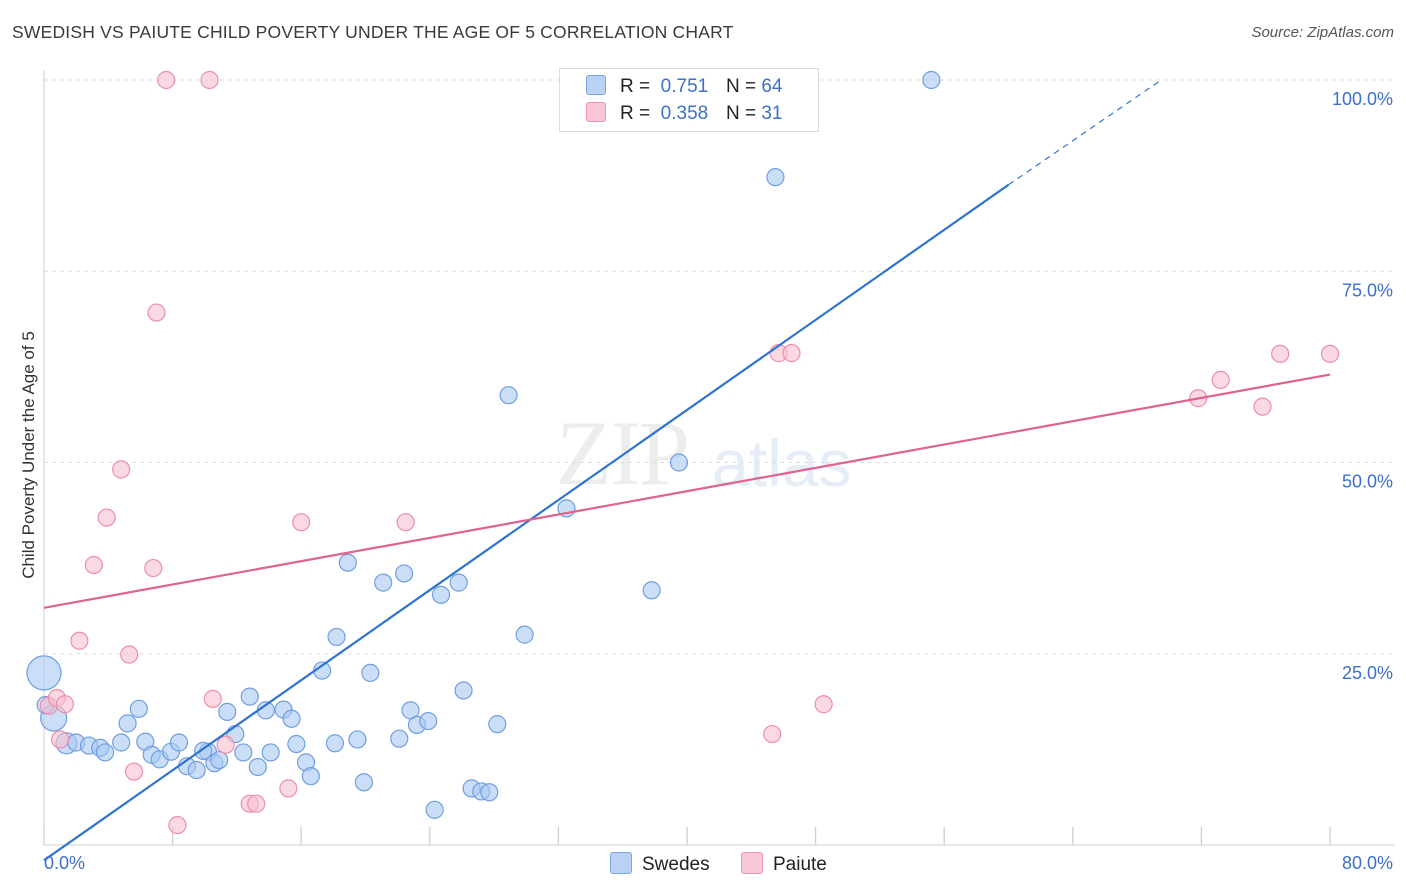  What do you see at coordinates (1362, 99) in the screenshot?
I see `y-tick-label: 100.0%` at bounding box center [1362, 99].